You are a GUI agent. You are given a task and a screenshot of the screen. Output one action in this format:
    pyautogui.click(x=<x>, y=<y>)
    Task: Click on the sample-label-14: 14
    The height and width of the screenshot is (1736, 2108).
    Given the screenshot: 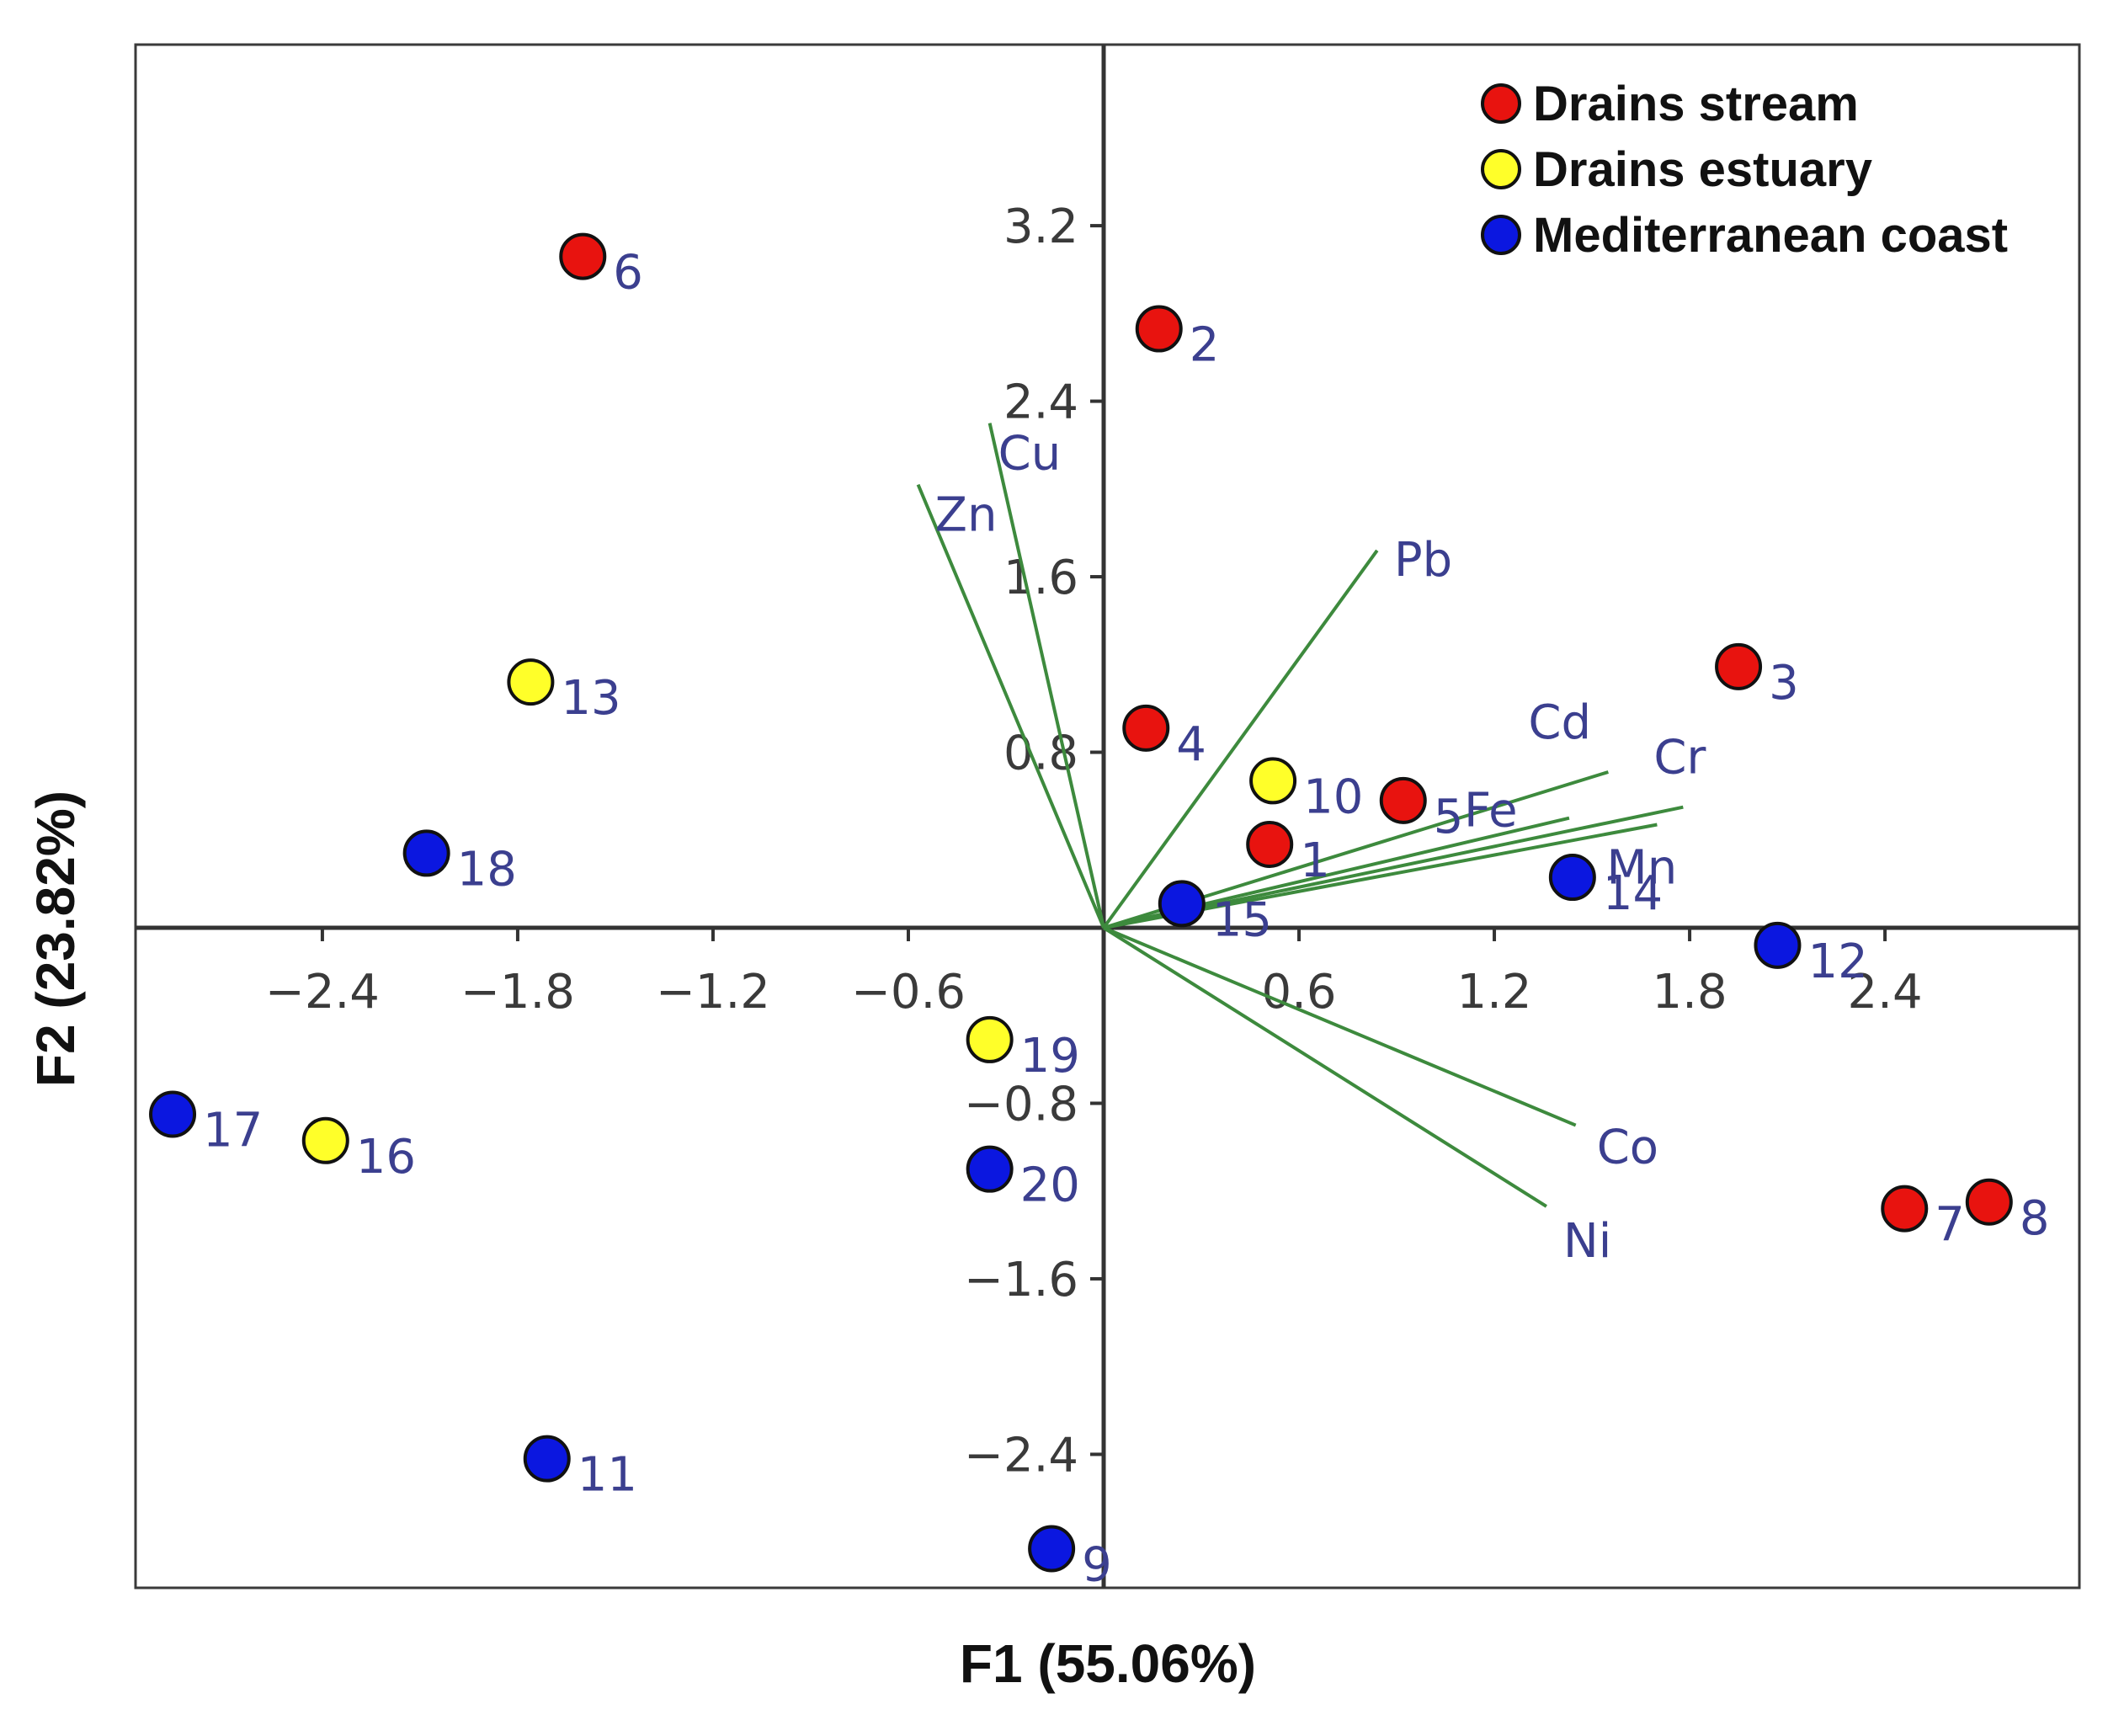 What is the action you would take?
    pyautogui.click(x=1633, y=893)
    